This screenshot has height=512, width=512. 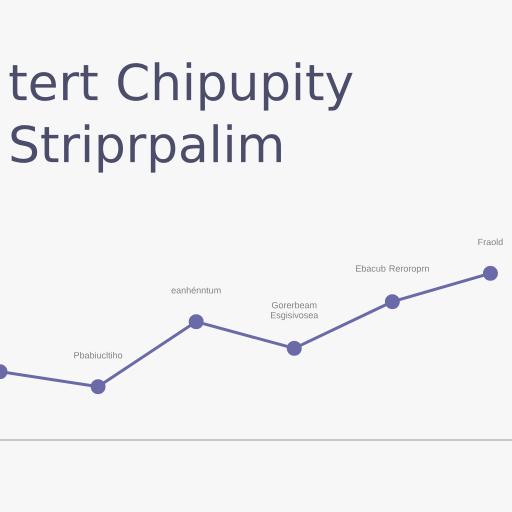 What do you see at coordinates (181, 117) in the screenshot?
I see `chart-title: tert Chipupity Striprpalim` at bounding box center [181, 117].